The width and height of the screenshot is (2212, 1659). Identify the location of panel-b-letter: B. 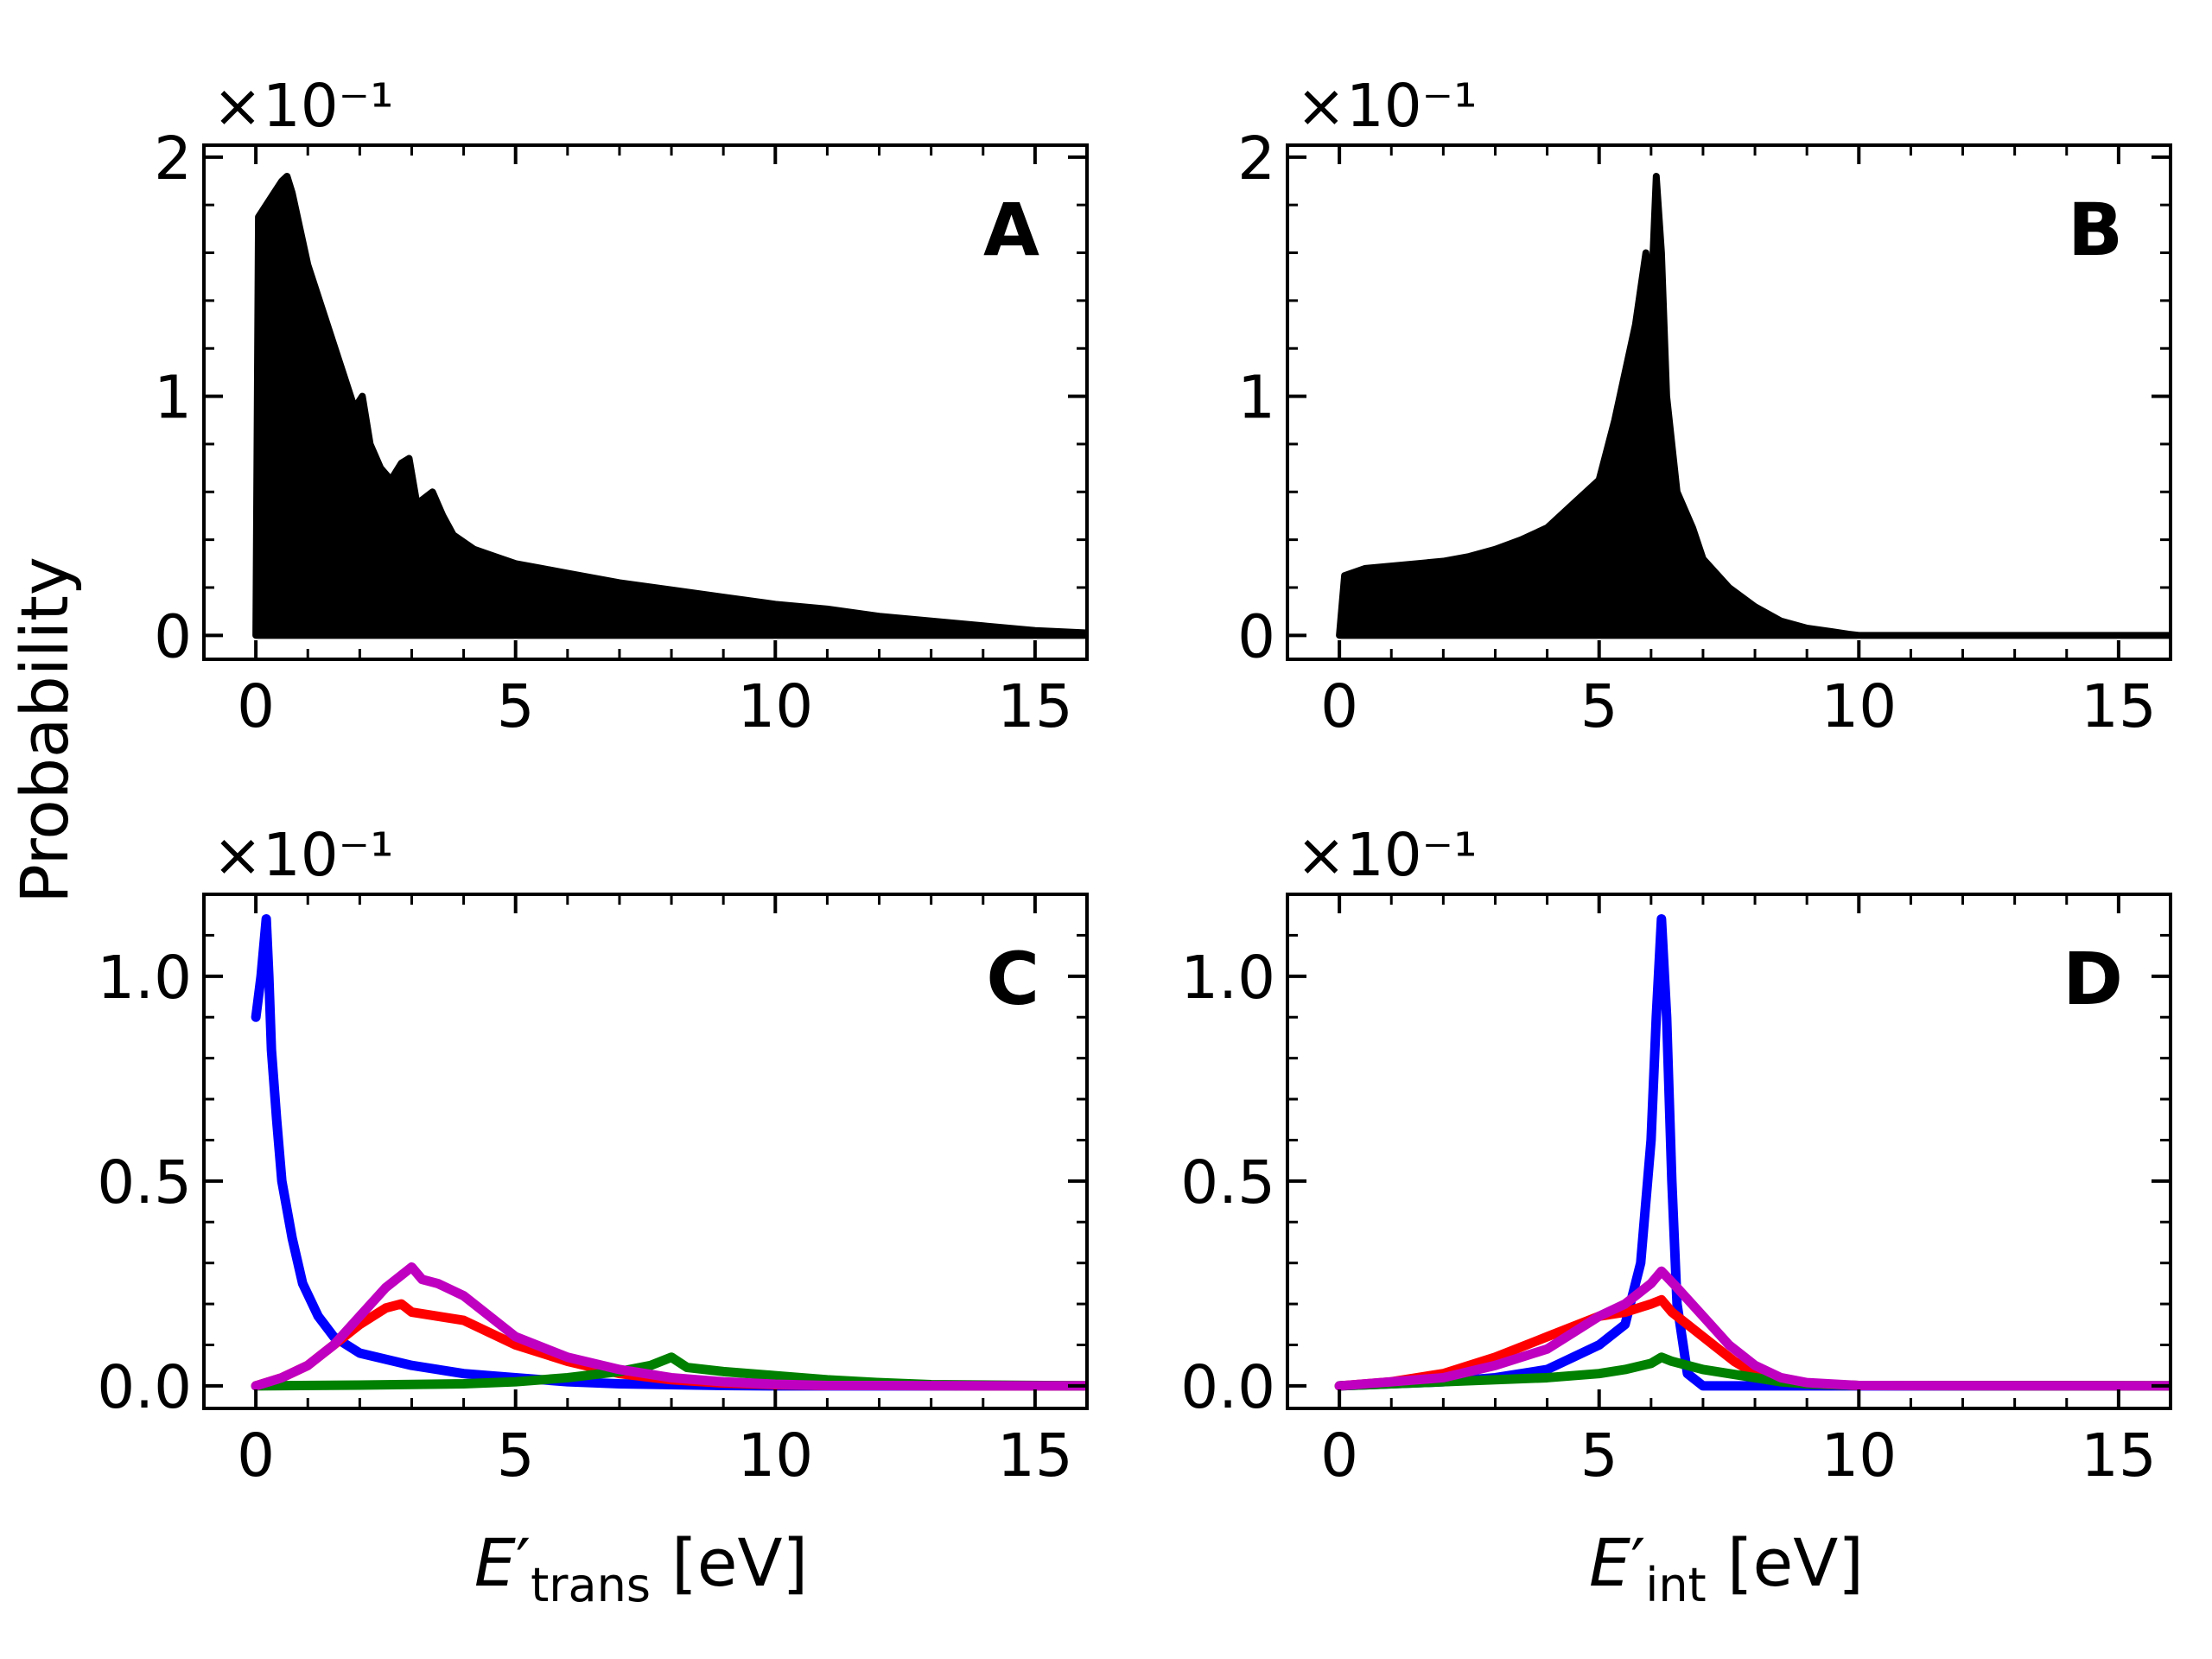
(2095, 230).